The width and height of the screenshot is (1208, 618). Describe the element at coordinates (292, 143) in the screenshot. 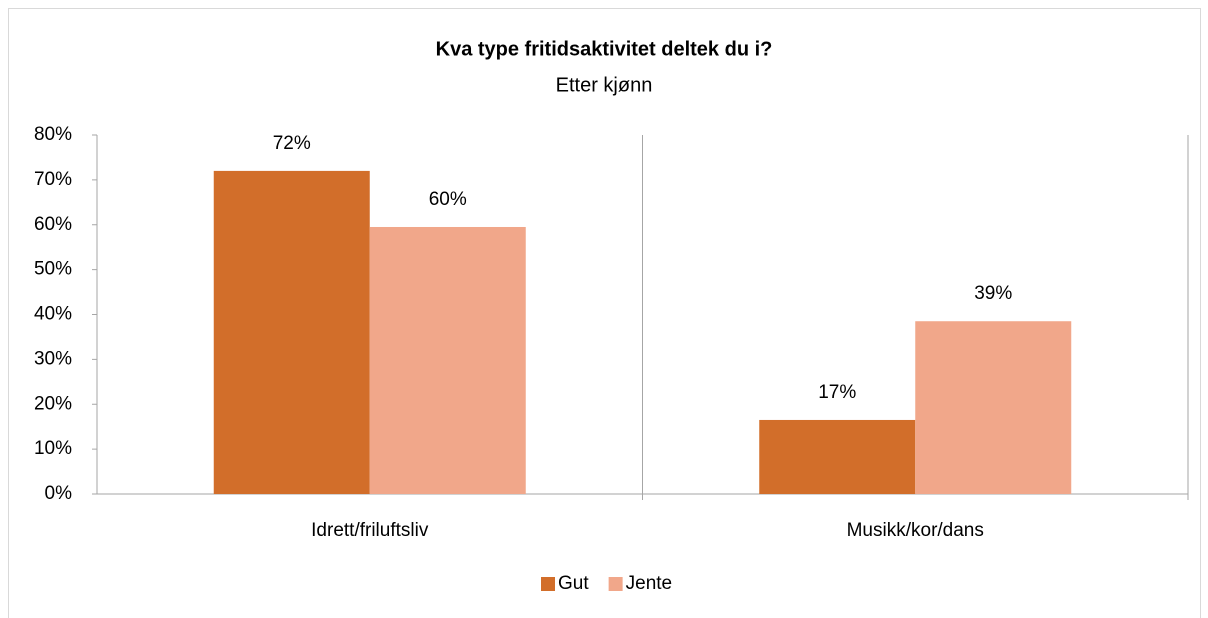

I see `data-label: 72%` at that location.